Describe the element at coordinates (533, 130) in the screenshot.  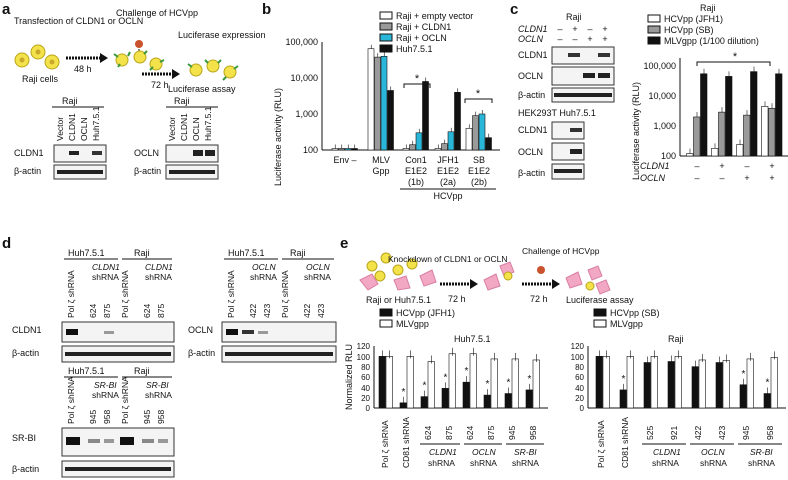
I see `c-hek-row-cldn1: CLDN1` at that location.